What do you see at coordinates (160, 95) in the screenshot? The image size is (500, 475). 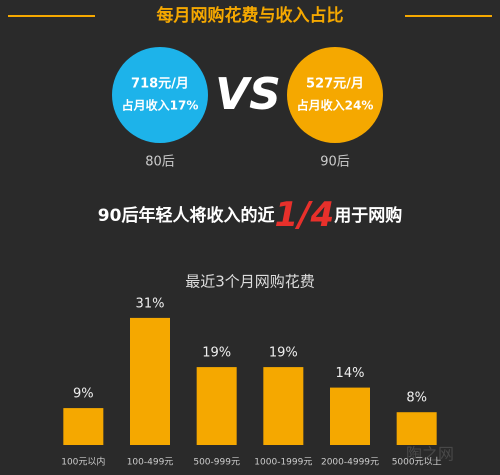 I see `left-circle` at bounding box center [160, 95].